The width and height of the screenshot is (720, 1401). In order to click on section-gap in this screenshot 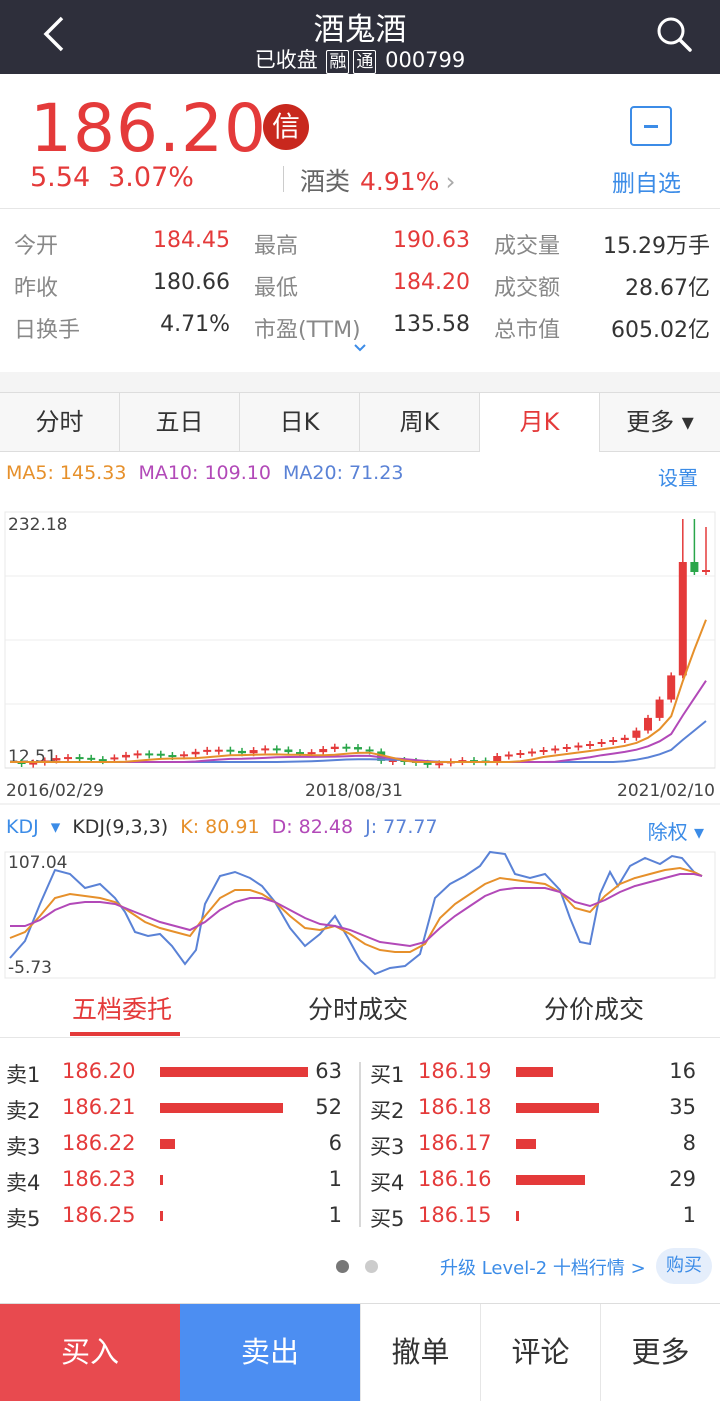, I will do `click(360, 382)`.